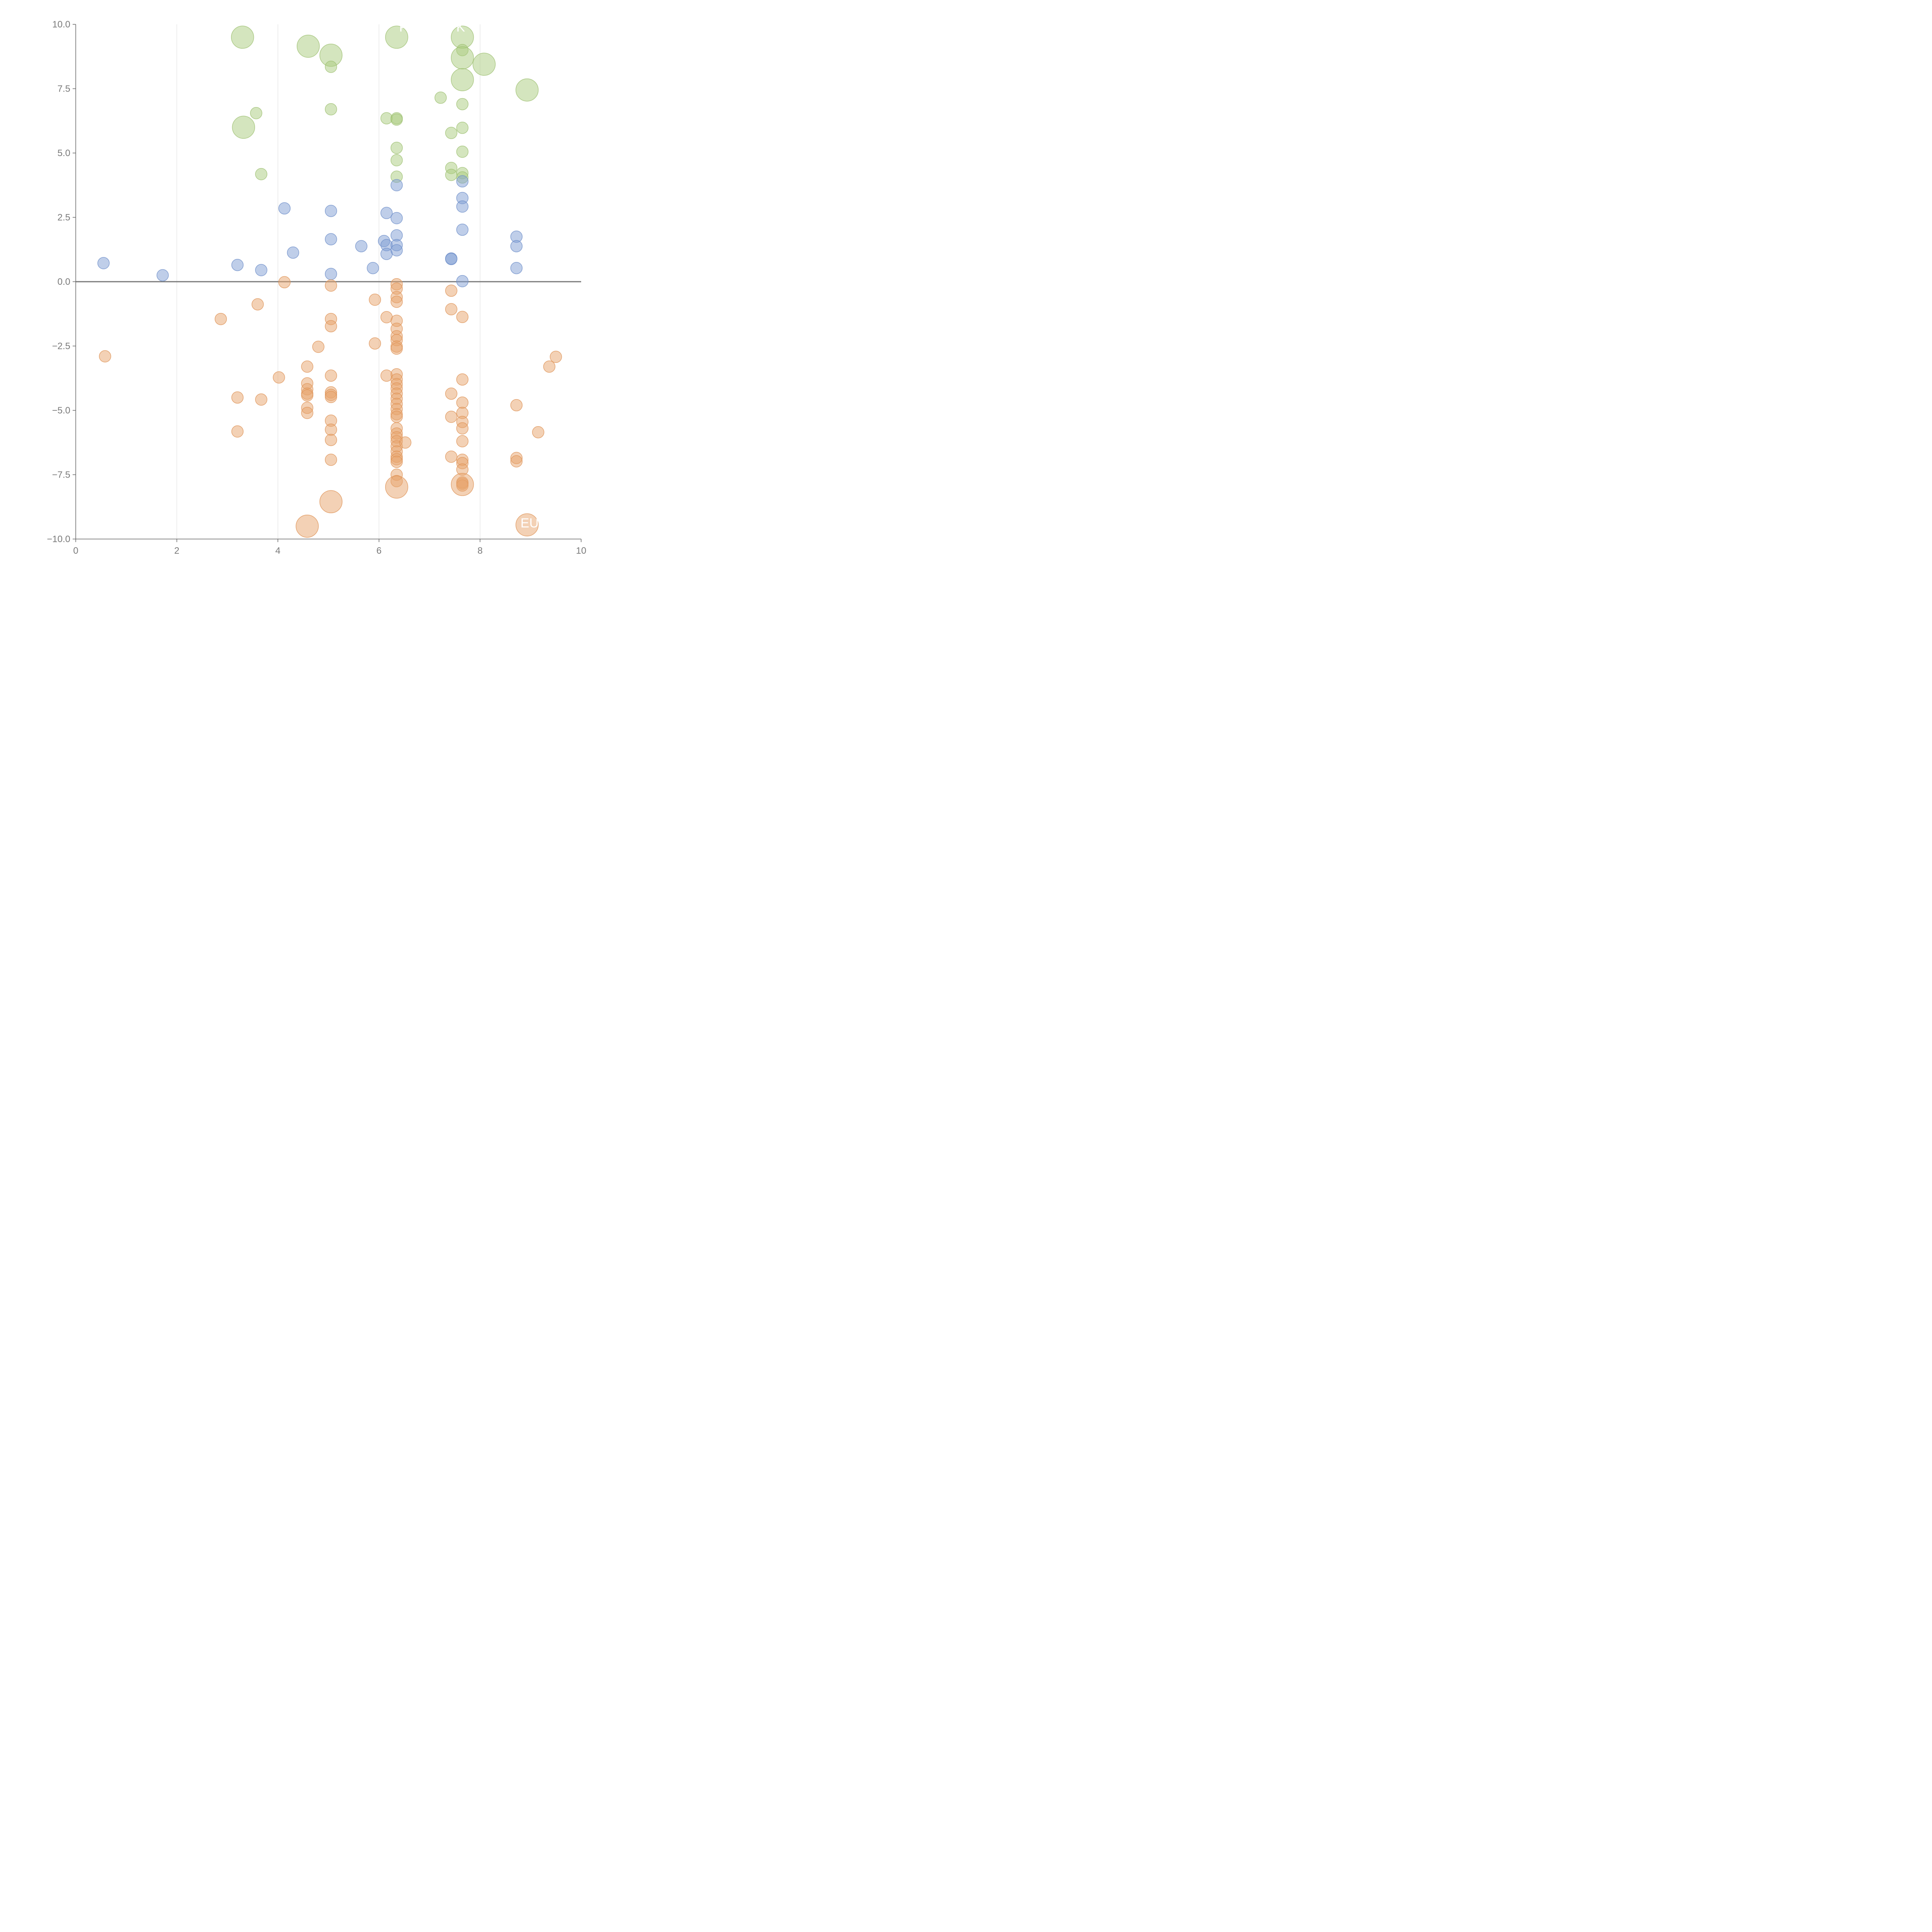 The image size is (1932, 1932). What do you see at coordinates (64, 218) in the screenshot?
I see `y-tick-label: 2.5` at bounding box center [64, 218].